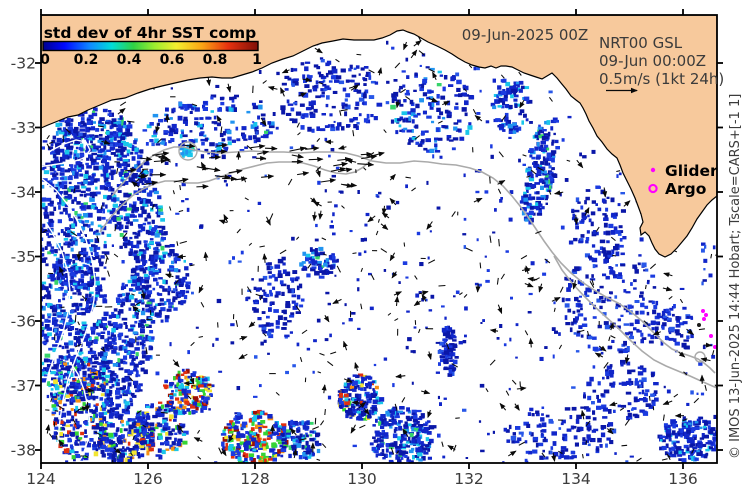 Image resolution: width=750 pixels, height=496 pixels. Describe the element at coordinates (23, 128) in the screenshot. I see `y-tick-label: -33` at that location.